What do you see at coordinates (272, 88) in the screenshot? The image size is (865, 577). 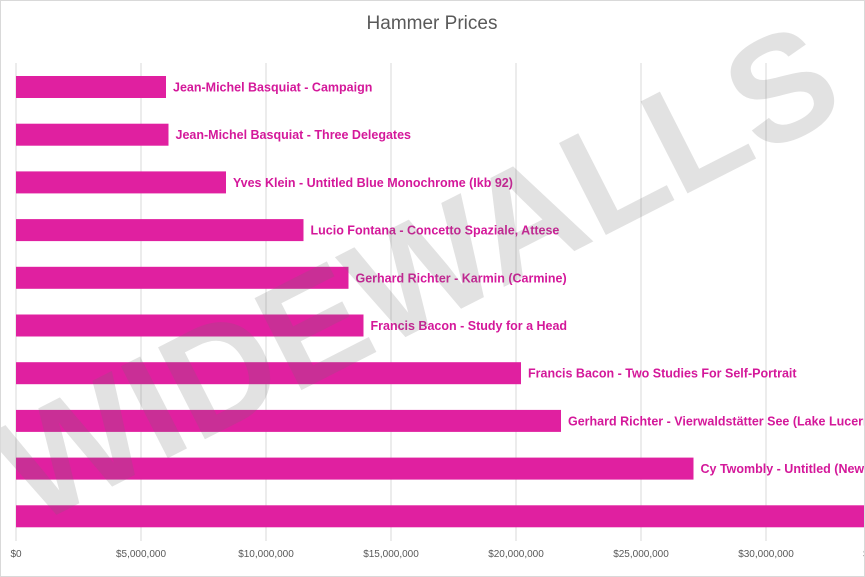 I see `bar-label: Jean-Michel Basquiat - Campaign` at bounding box center [272, 88].